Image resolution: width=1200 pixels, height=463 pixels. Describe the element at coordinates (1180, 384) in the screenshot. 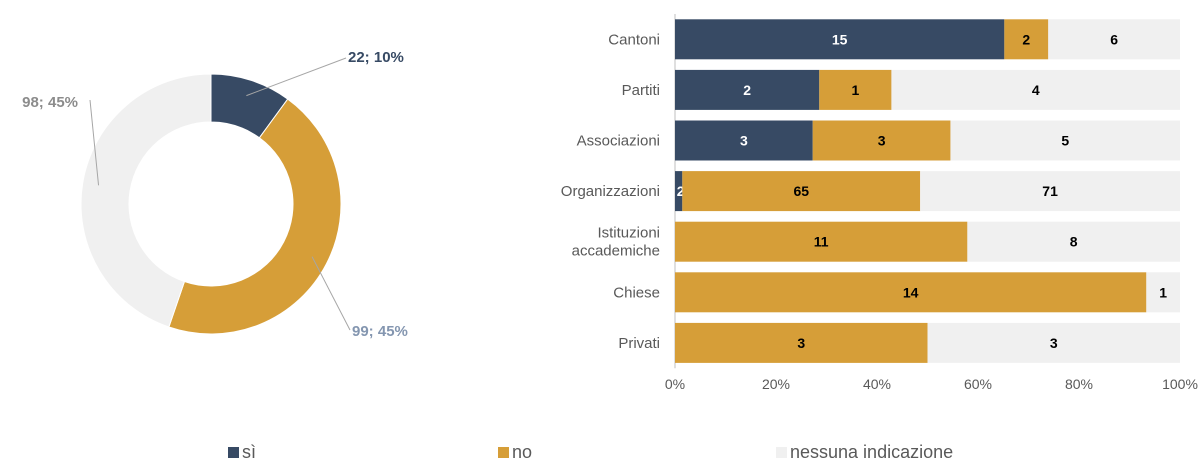

I see `x-tick-label: 100%` at that location.